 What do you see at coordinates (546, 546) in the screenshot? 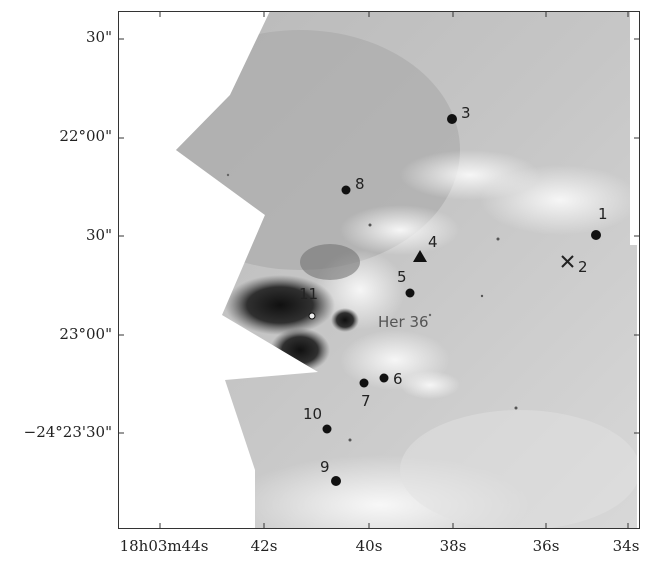
I see `x-tick-label: 36s` at bounding box center [546, 546].